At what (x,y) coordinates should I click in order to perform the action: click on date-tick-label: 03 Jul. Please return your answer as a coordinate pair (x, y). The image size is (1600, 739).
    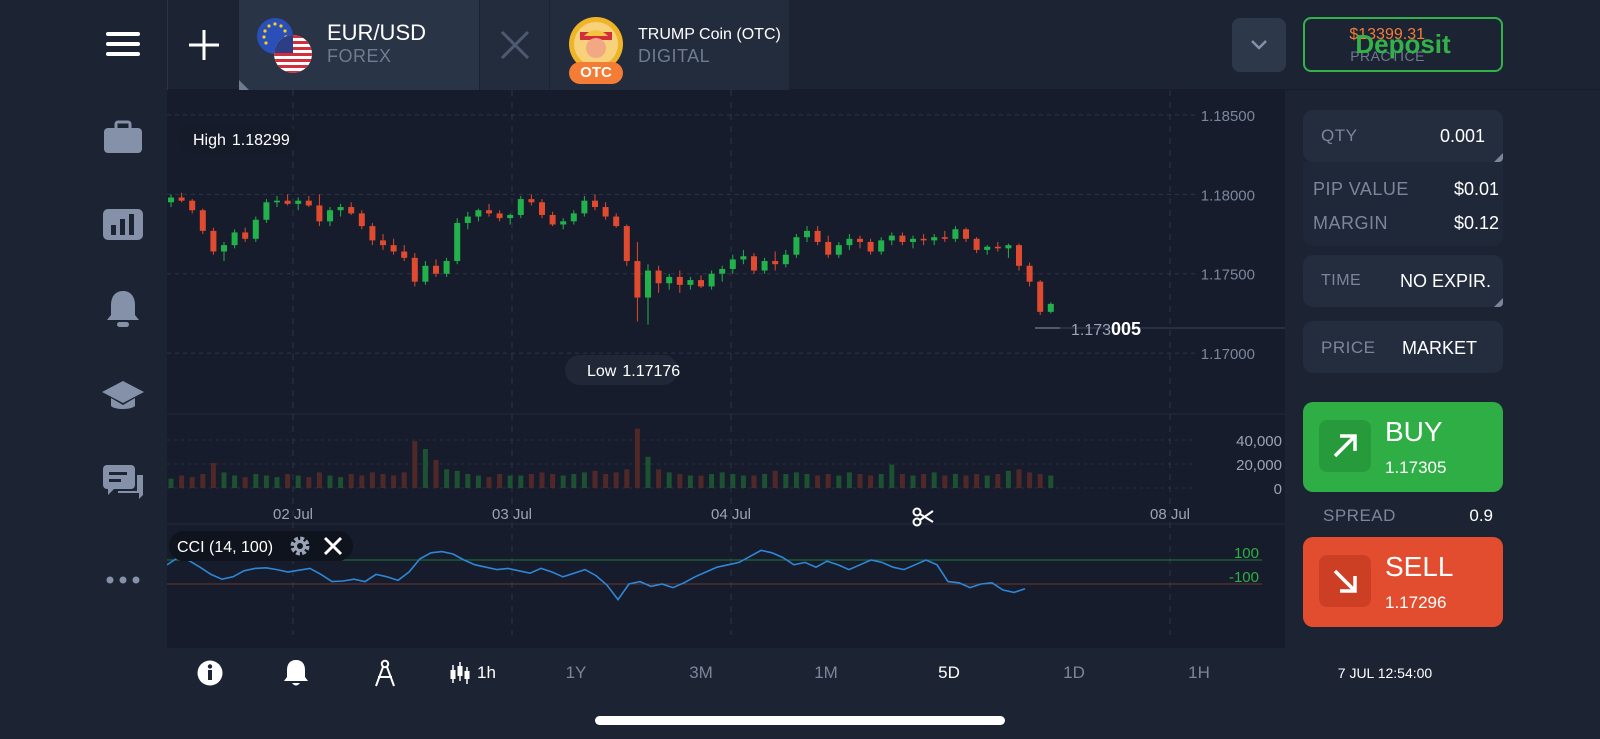
    Looking at the image, I should click on (512, 514).